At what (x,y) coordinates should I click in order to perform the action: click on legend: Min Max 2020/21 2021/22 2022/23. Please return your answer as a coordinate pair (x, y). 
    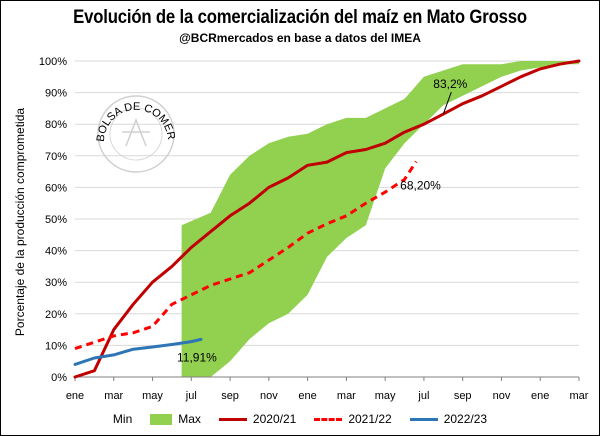
    Looking at the image, I should click on (300, 419).